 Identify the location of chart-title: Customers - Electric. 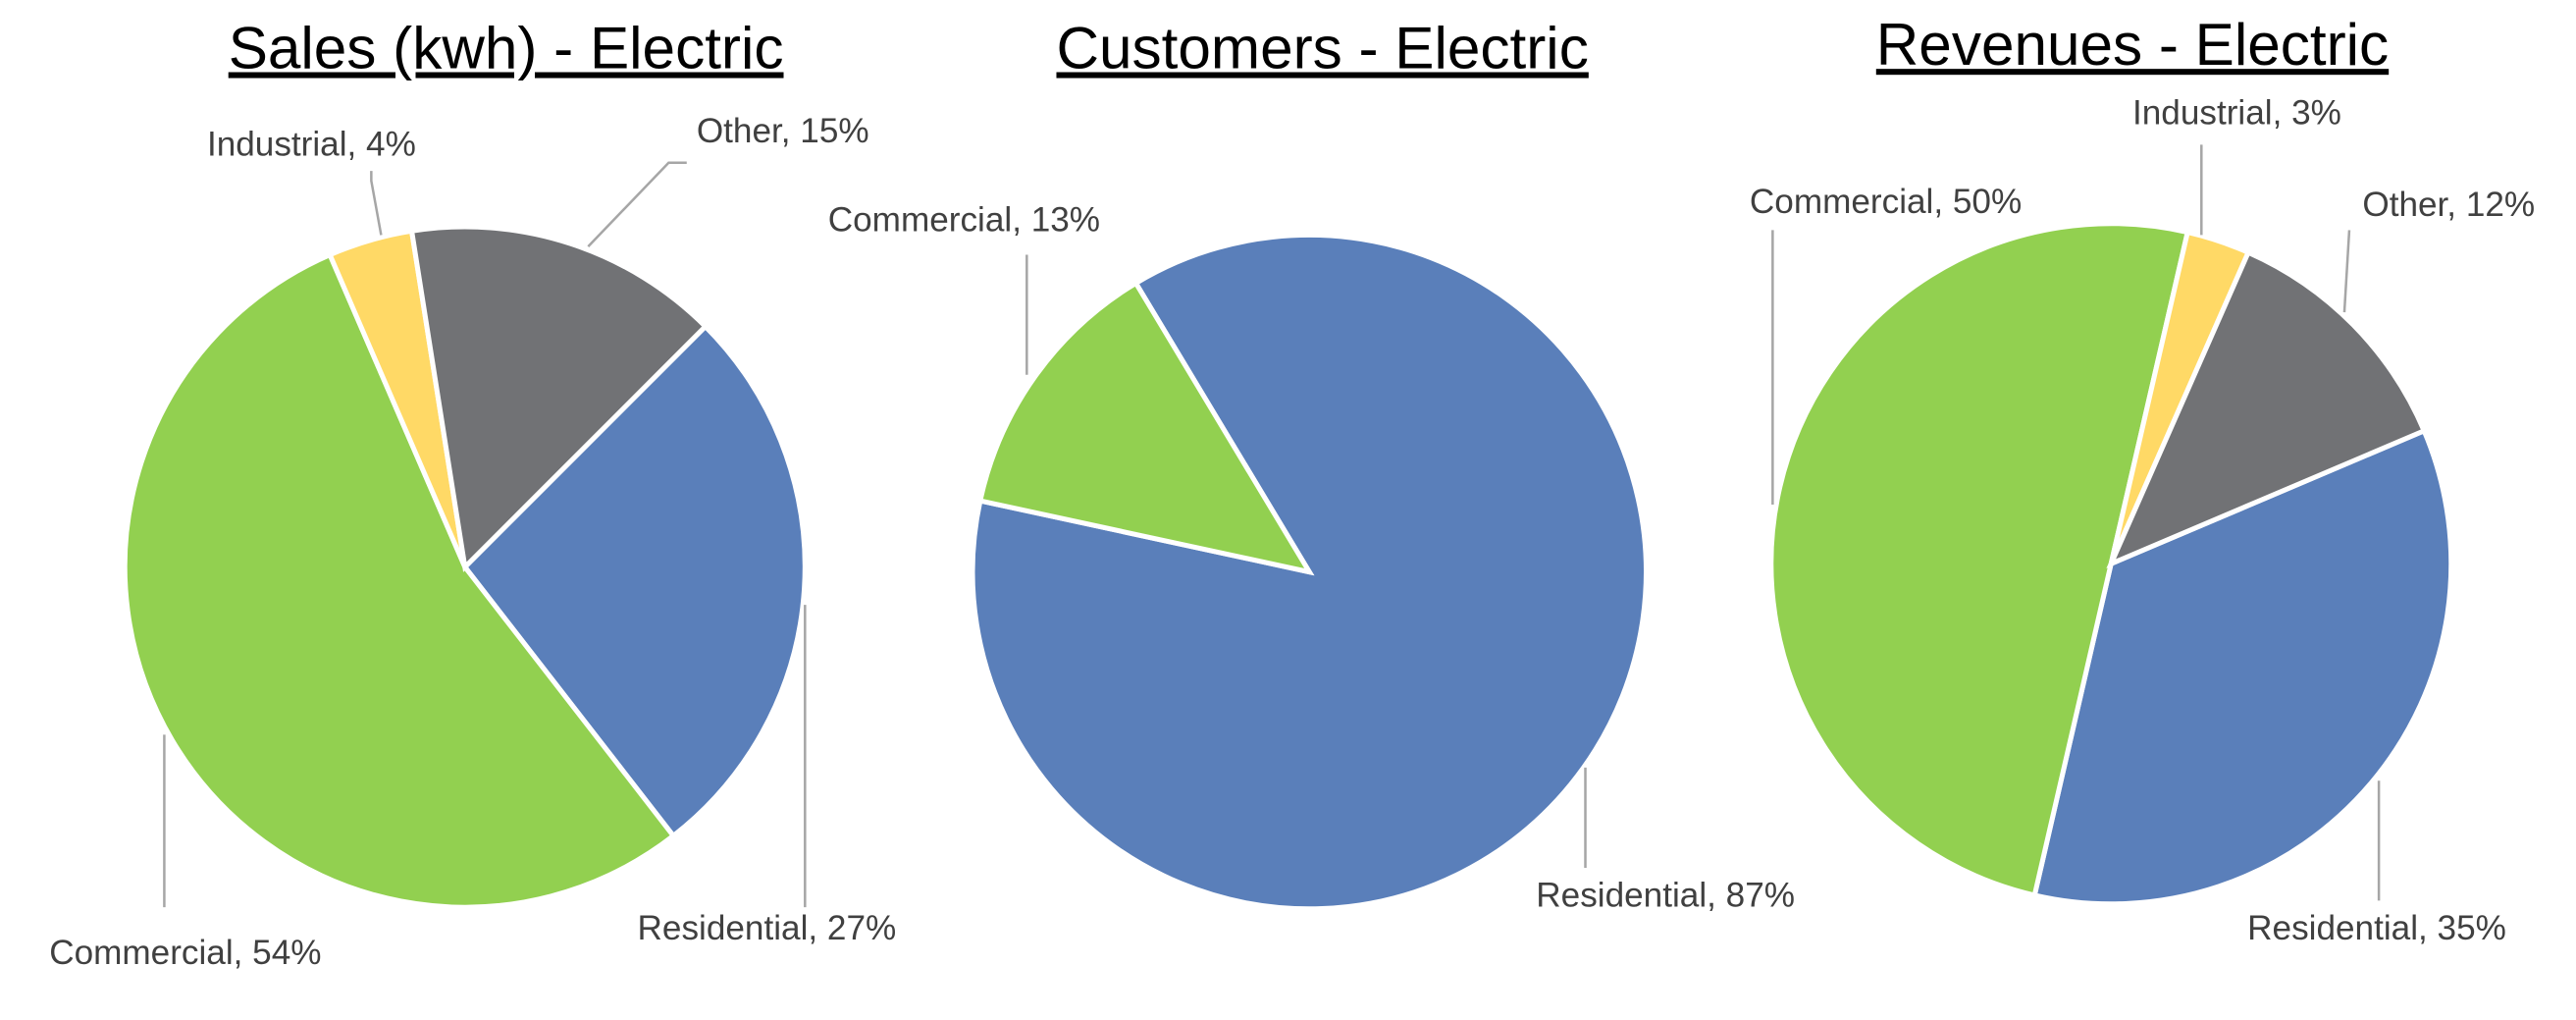
(1322, 48).